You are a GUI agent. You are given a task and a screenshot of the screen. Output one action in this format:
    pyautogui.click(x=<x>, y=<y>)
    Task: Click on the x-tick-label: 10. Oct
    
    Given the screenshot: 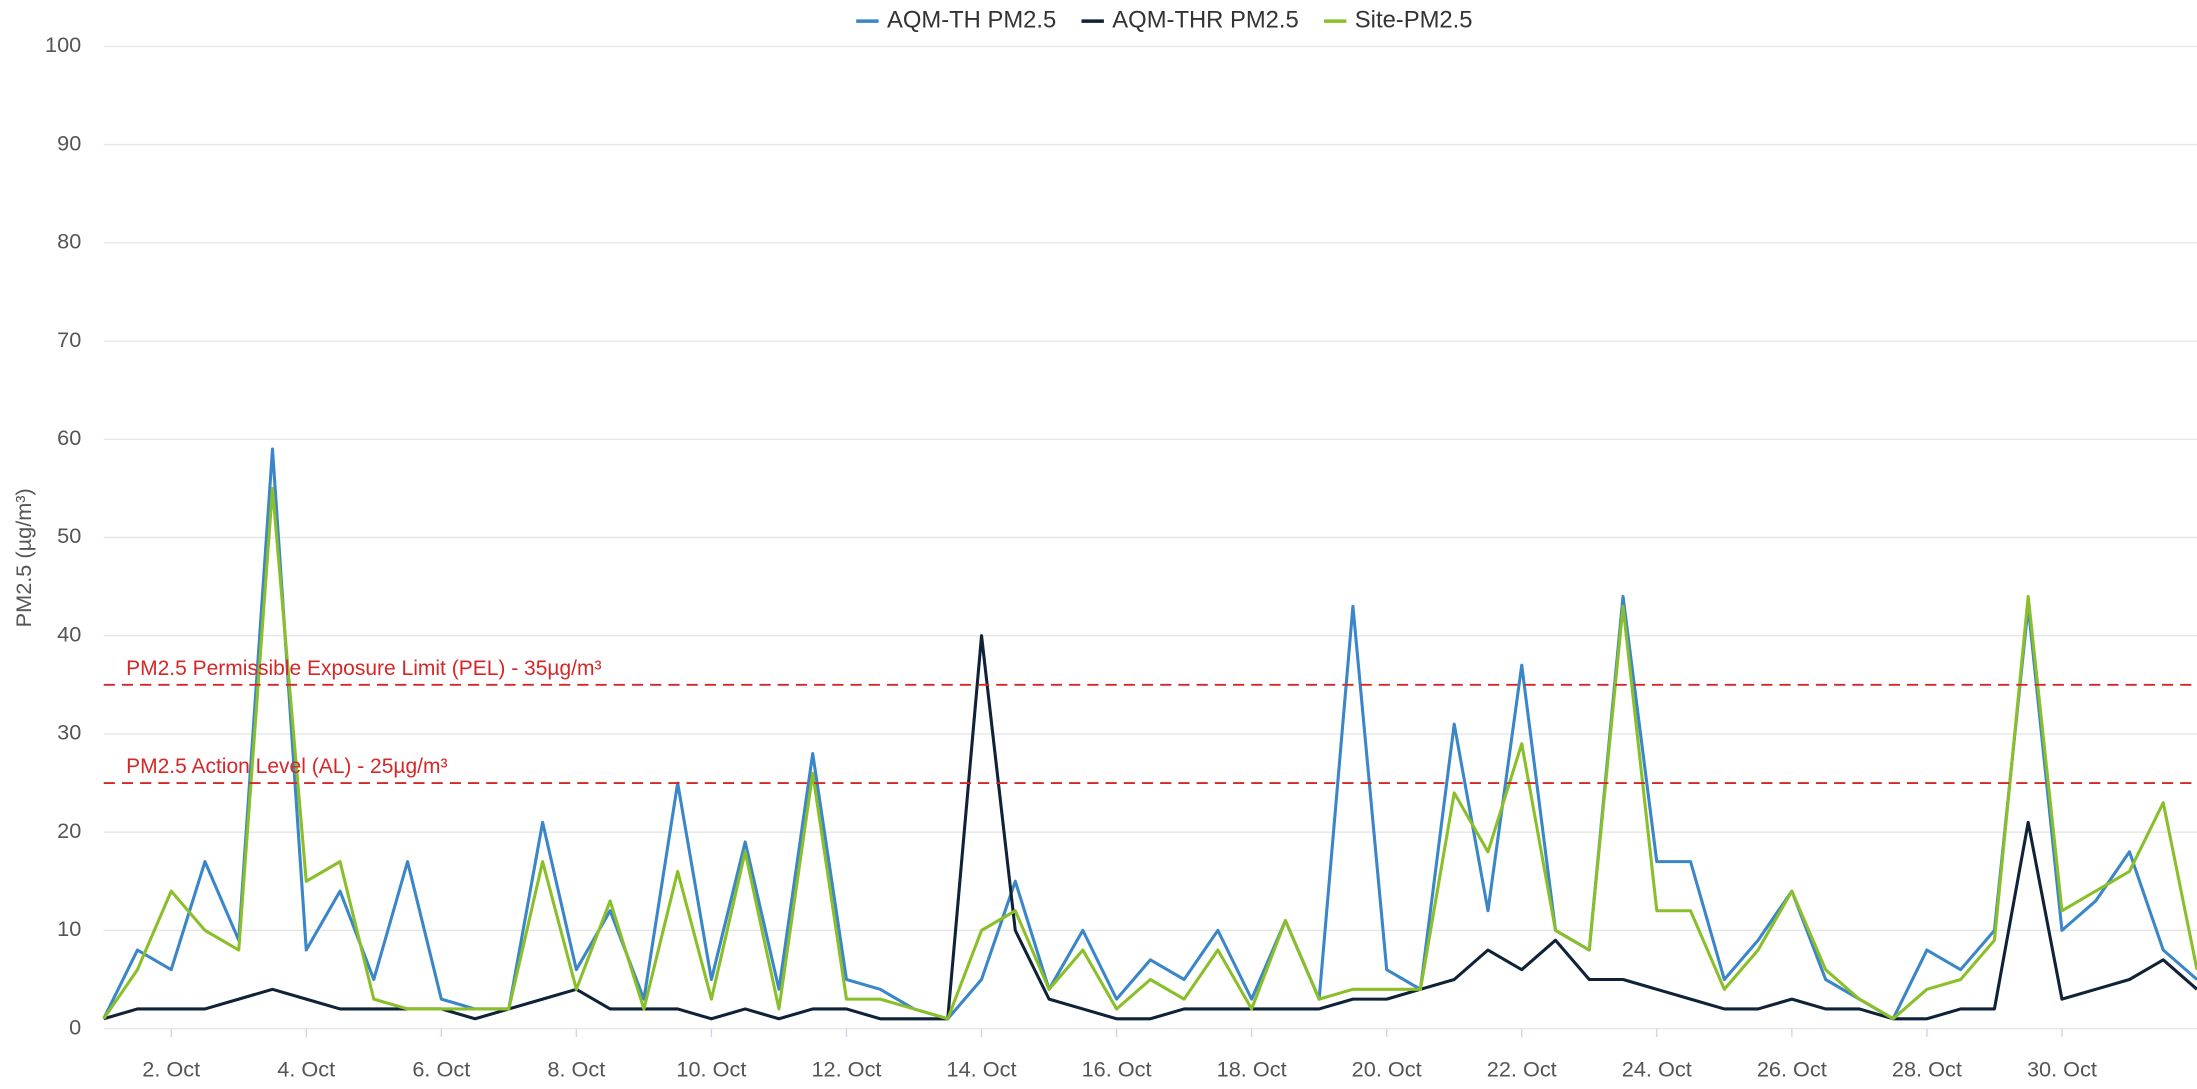 What is the action you would take?
    pyautogui.click(x=711, y=1068)
    